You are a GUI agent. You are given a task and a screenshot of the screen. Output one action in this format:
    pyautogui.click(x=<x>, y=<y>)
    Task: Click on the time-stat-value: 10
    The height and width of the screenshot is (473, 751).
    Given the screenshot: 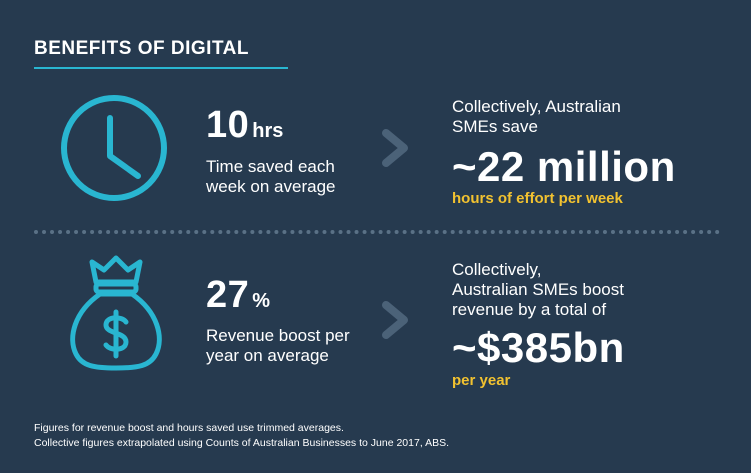 What is the action you would take?
    pyautogui.click(x=228, y=125)
    